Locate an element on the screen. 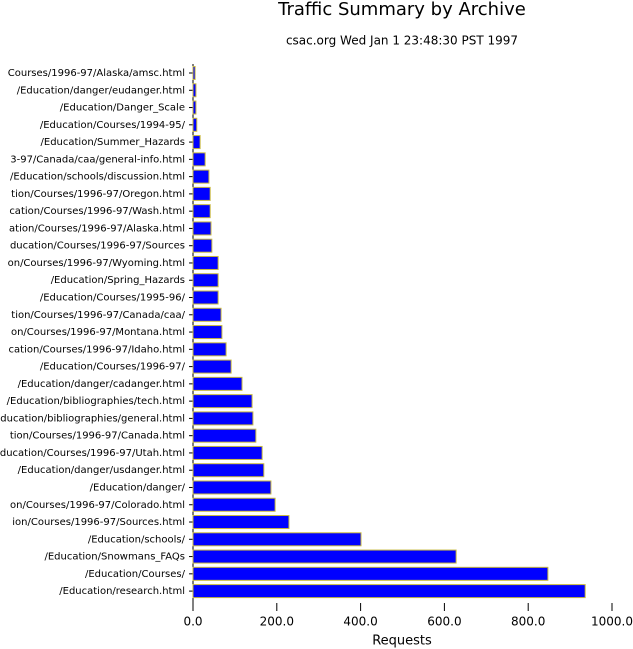  y-tick-label: /Education/danger/eudanger.html is located at coordinates (101, 90).